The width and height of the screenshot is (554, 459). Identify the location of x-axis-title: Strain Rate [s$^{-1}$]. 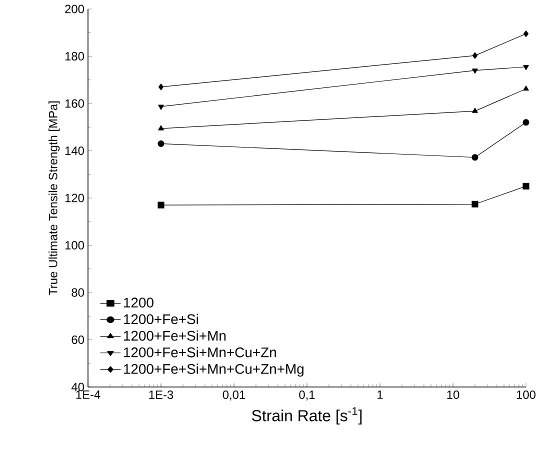
(307, 415).